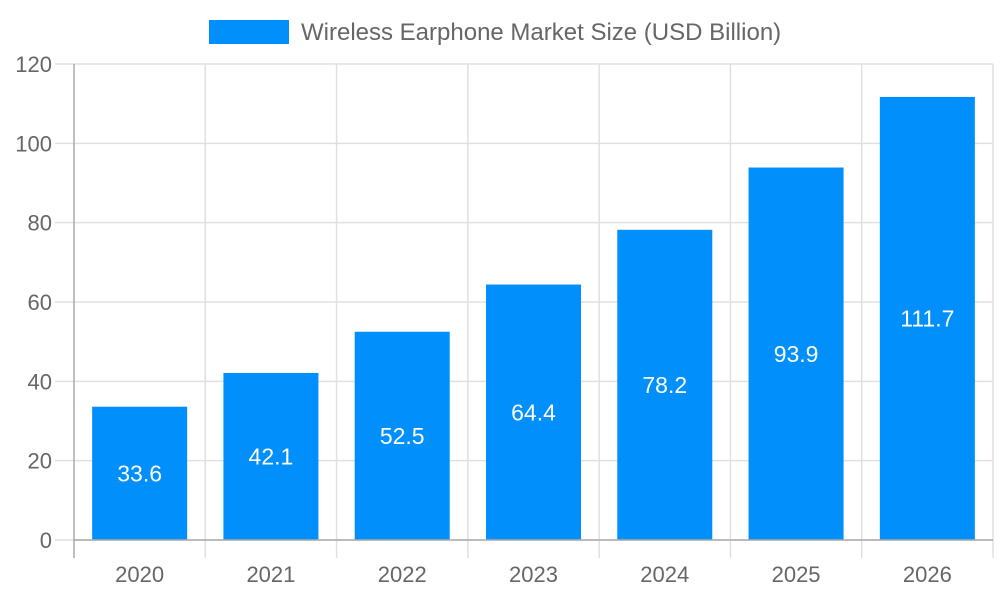 The height and width of the screenshot is (605, 1000). What do you see at coordinates (664, 574) in the screenshot?
I see `x-tick-label: 2024` at bounding box center [664, 574].